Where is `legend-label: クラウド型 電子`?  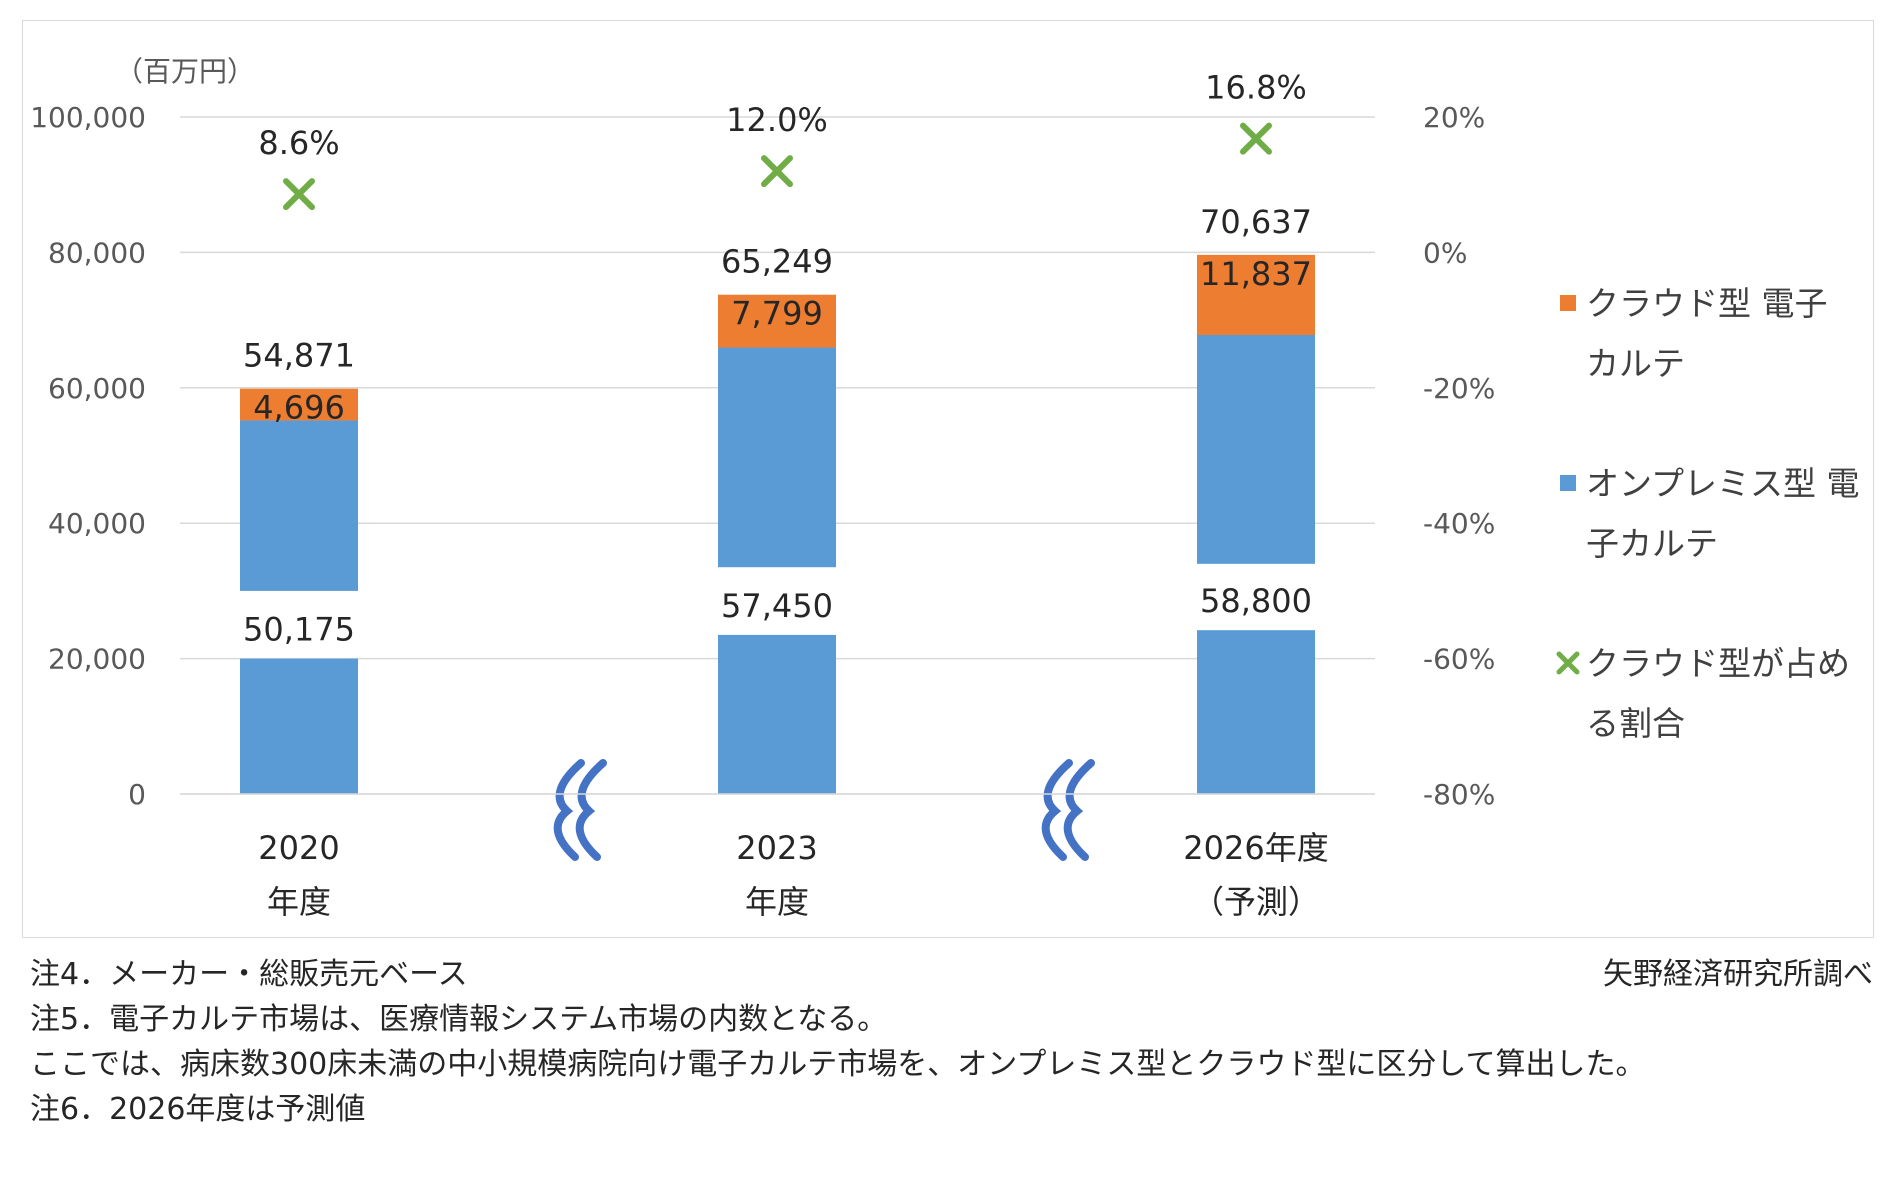
legend-label: クラウド型 電子 is located at coordinates (1707, 303).